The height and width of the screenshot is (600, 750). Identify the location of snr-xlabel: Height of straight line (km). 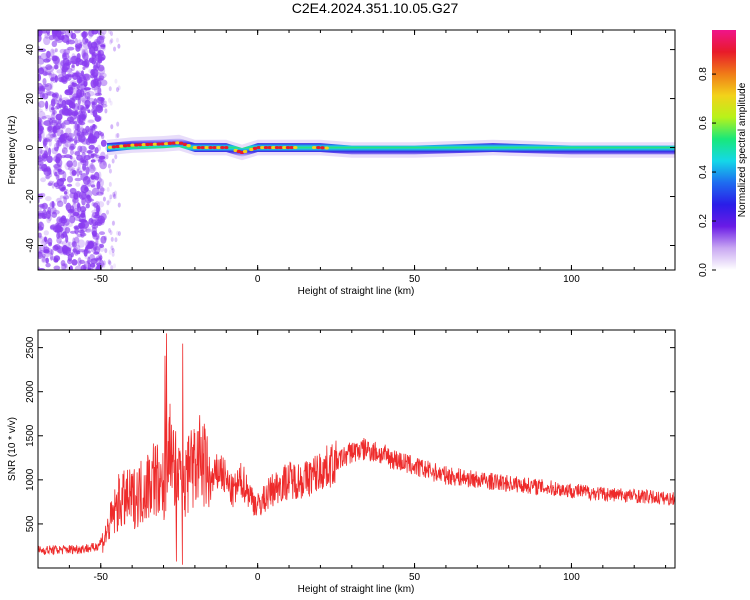
(356, 589).